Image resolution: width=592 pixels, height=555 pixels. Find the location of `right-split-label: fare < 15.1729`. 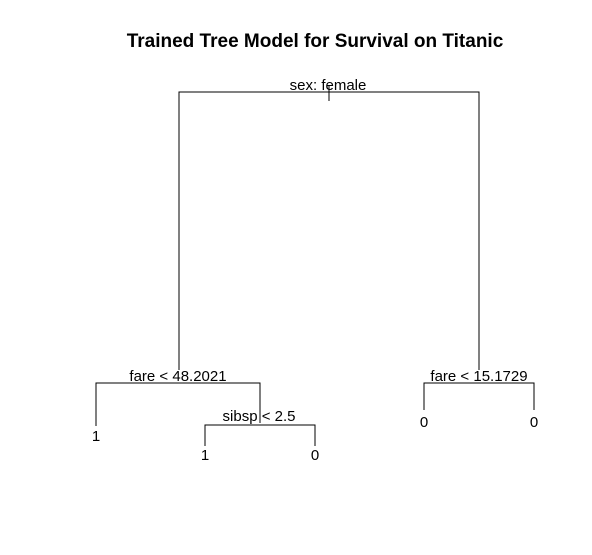

right-split-label: fare < 15.1729 is located at coordinates (478, 376).